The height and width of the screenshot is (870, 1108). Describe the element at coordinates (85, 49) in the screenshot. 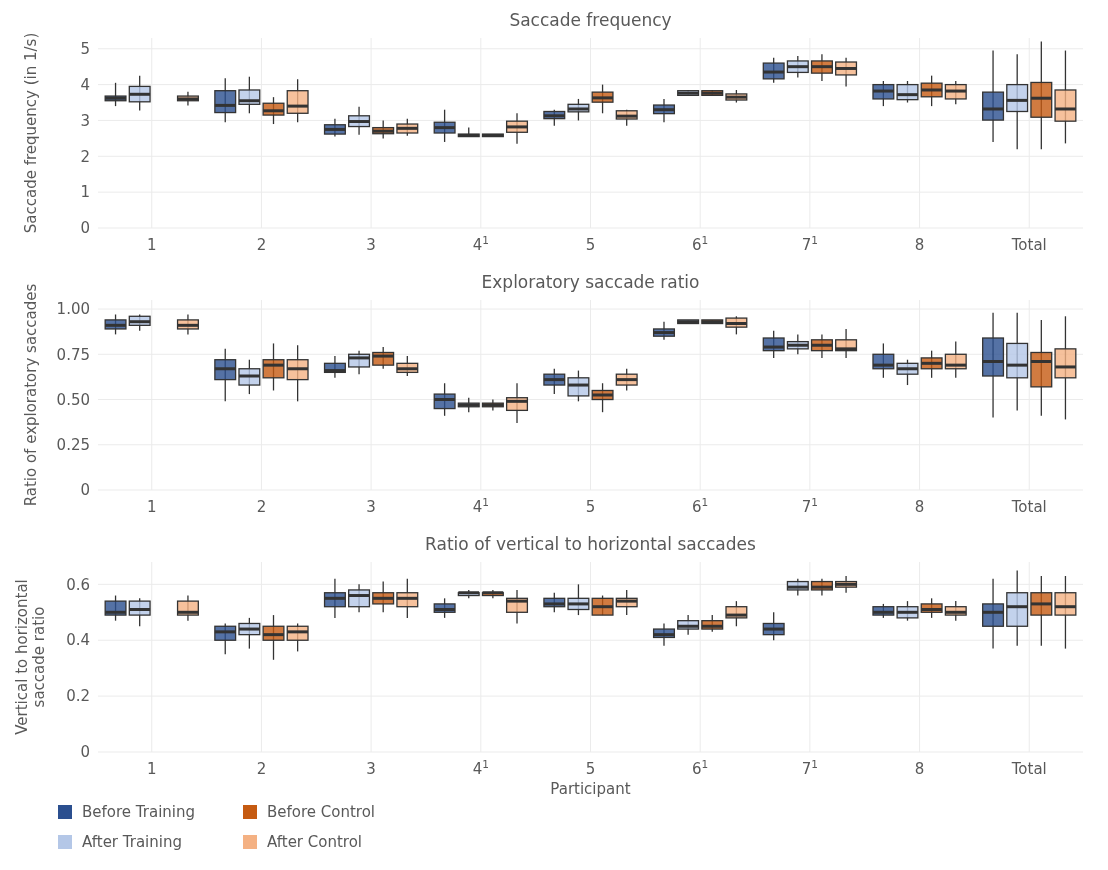

I see `y-tick-label: 5` at that location.